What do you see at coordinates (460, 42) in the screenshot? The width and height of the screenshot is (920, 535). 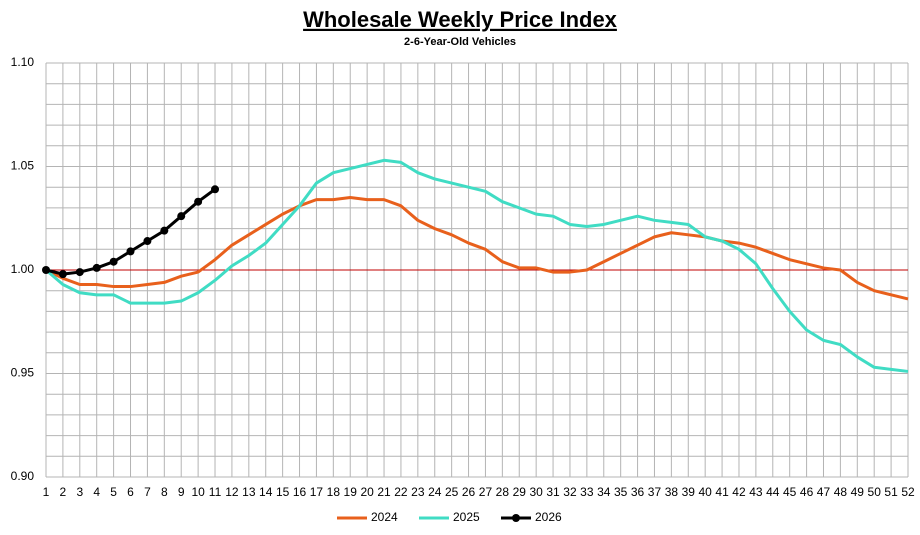 I see `chart-subtitle: 2-6-Year-Old Vehicles` at bounding box center [460, 42].